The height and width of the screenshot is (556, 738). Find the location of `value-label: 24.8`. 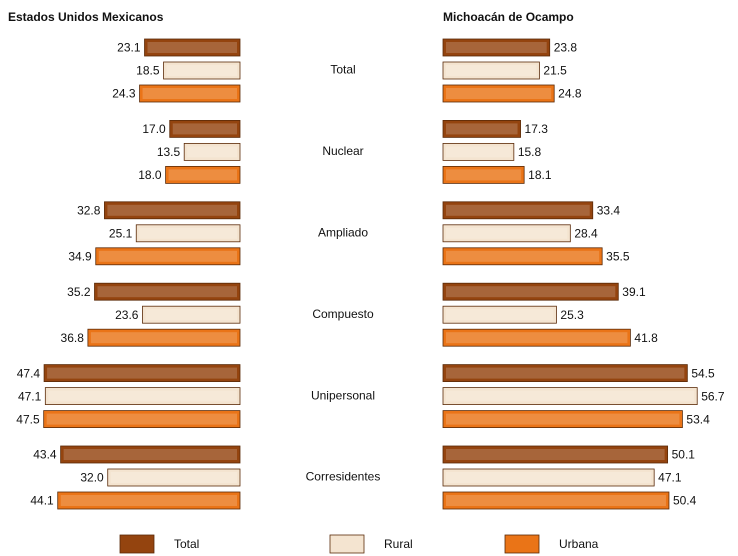

value-label: 24.8 is located at coordinates (570, 94).